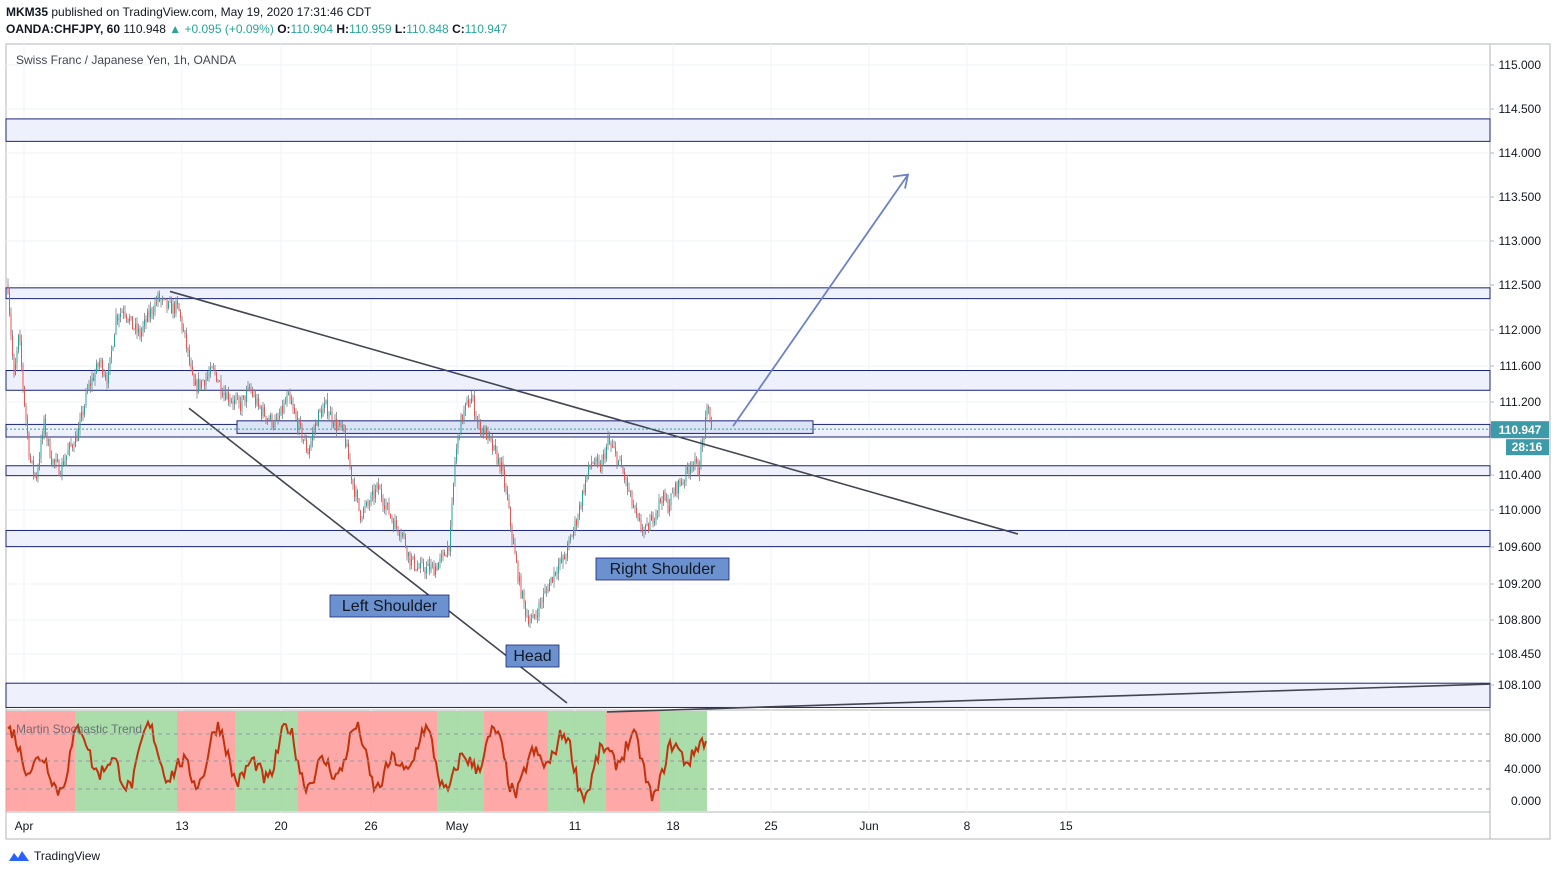 The image size is (1557, 876). I want to click on indicator-axis: 80.000 40.000 0.000, so click(773, 769).